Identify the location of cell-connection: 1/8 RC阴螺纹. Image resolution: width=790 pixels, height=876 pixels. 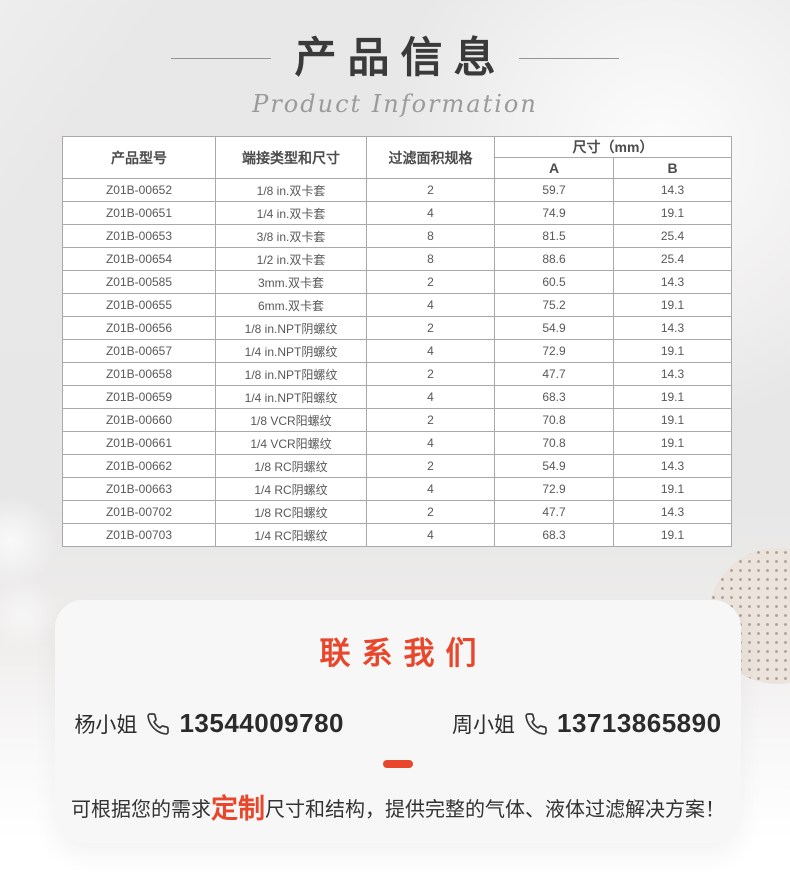
(291, 466).